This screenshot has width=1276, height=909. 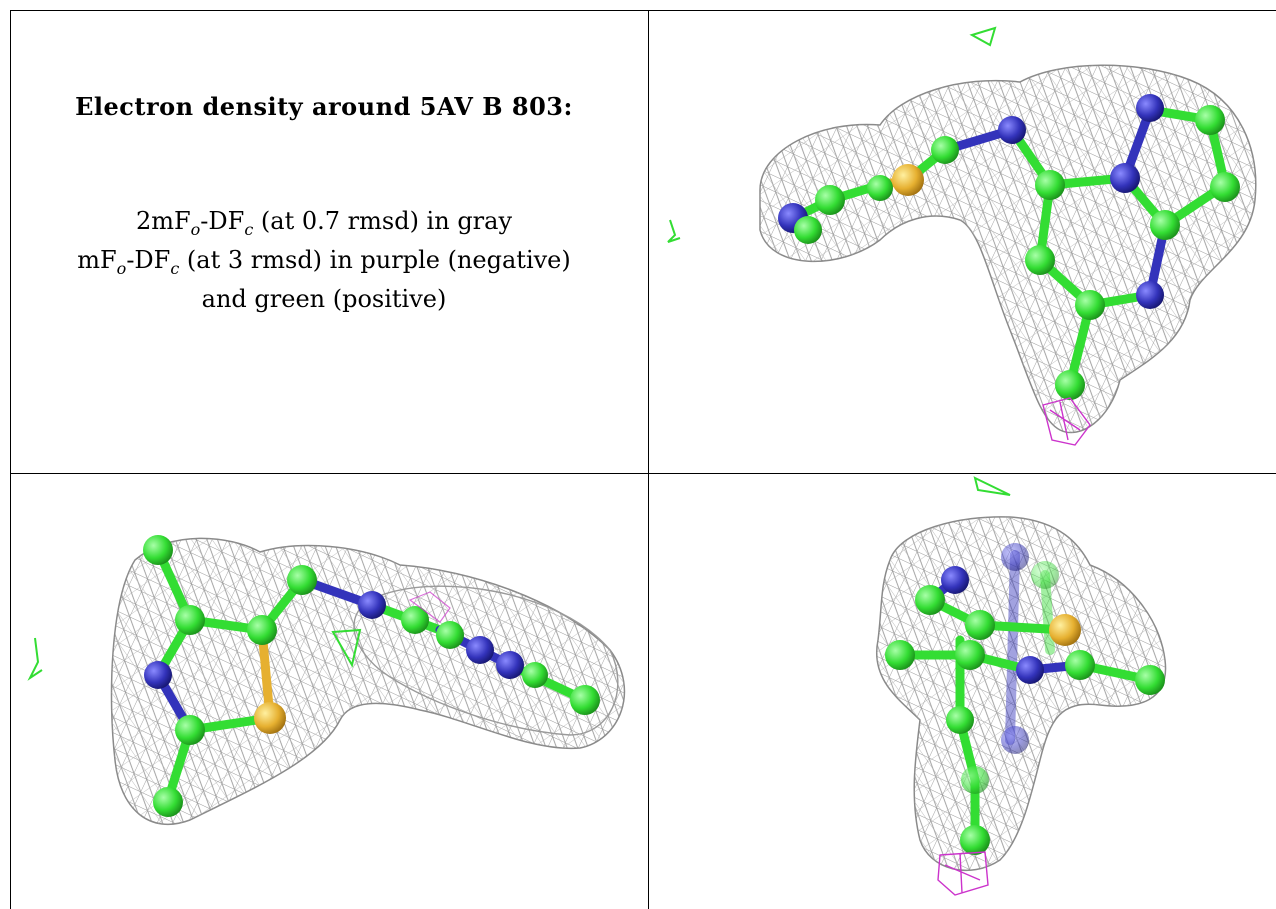 I want to click on legend-line-positive: and green (positive), so click(x=324, y=299).